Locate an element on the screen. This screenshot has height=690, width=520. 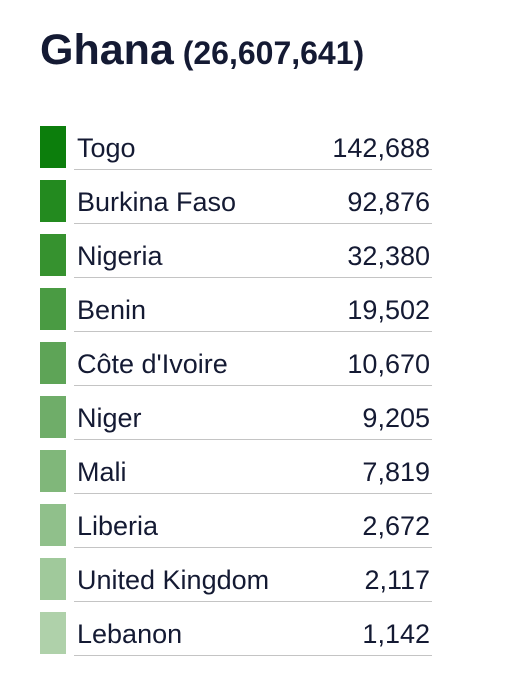
country-total: (26,607,641) is located at coordinates (273, 53).